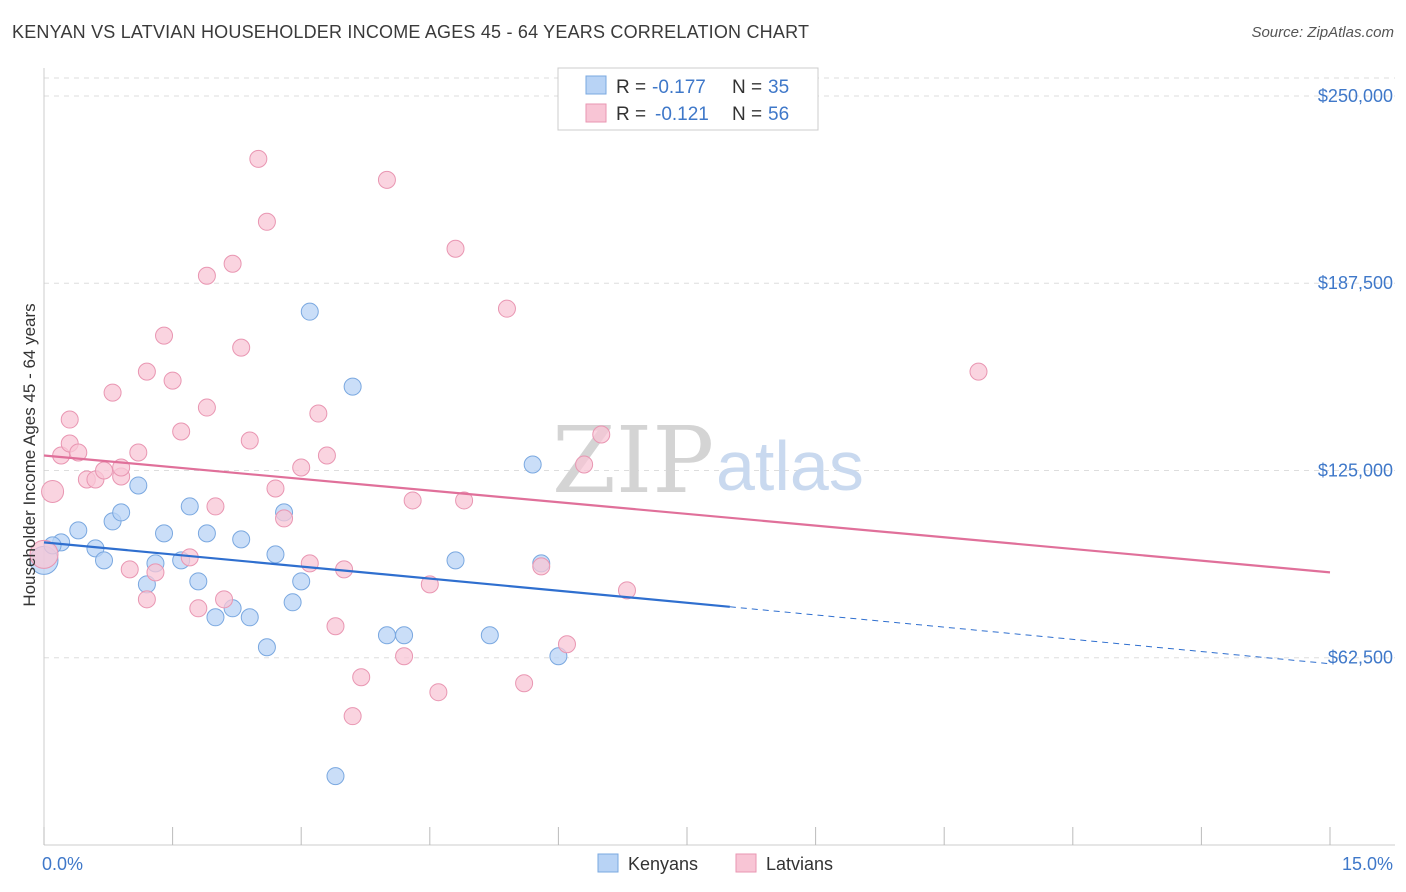 The width and height of the screenshot is (1406, 892). I want to click on y-tick-label: $125,000, so click(1355, 470).